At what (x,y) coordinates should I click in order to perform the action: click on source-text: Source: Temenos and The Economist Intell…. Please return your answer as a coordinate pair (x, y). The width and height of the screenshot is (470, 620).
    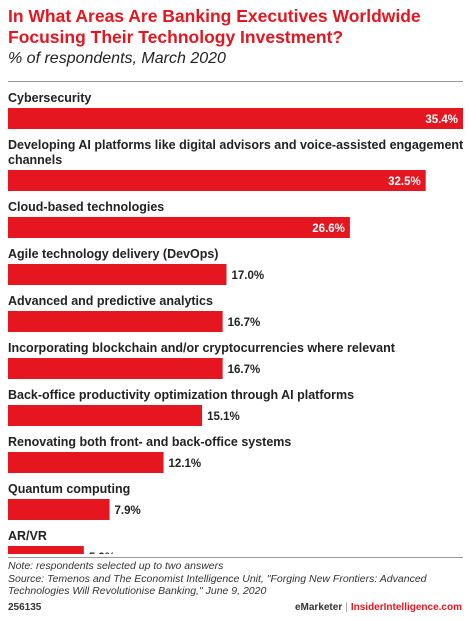
    Looking at the image, I should click on (217, 585).